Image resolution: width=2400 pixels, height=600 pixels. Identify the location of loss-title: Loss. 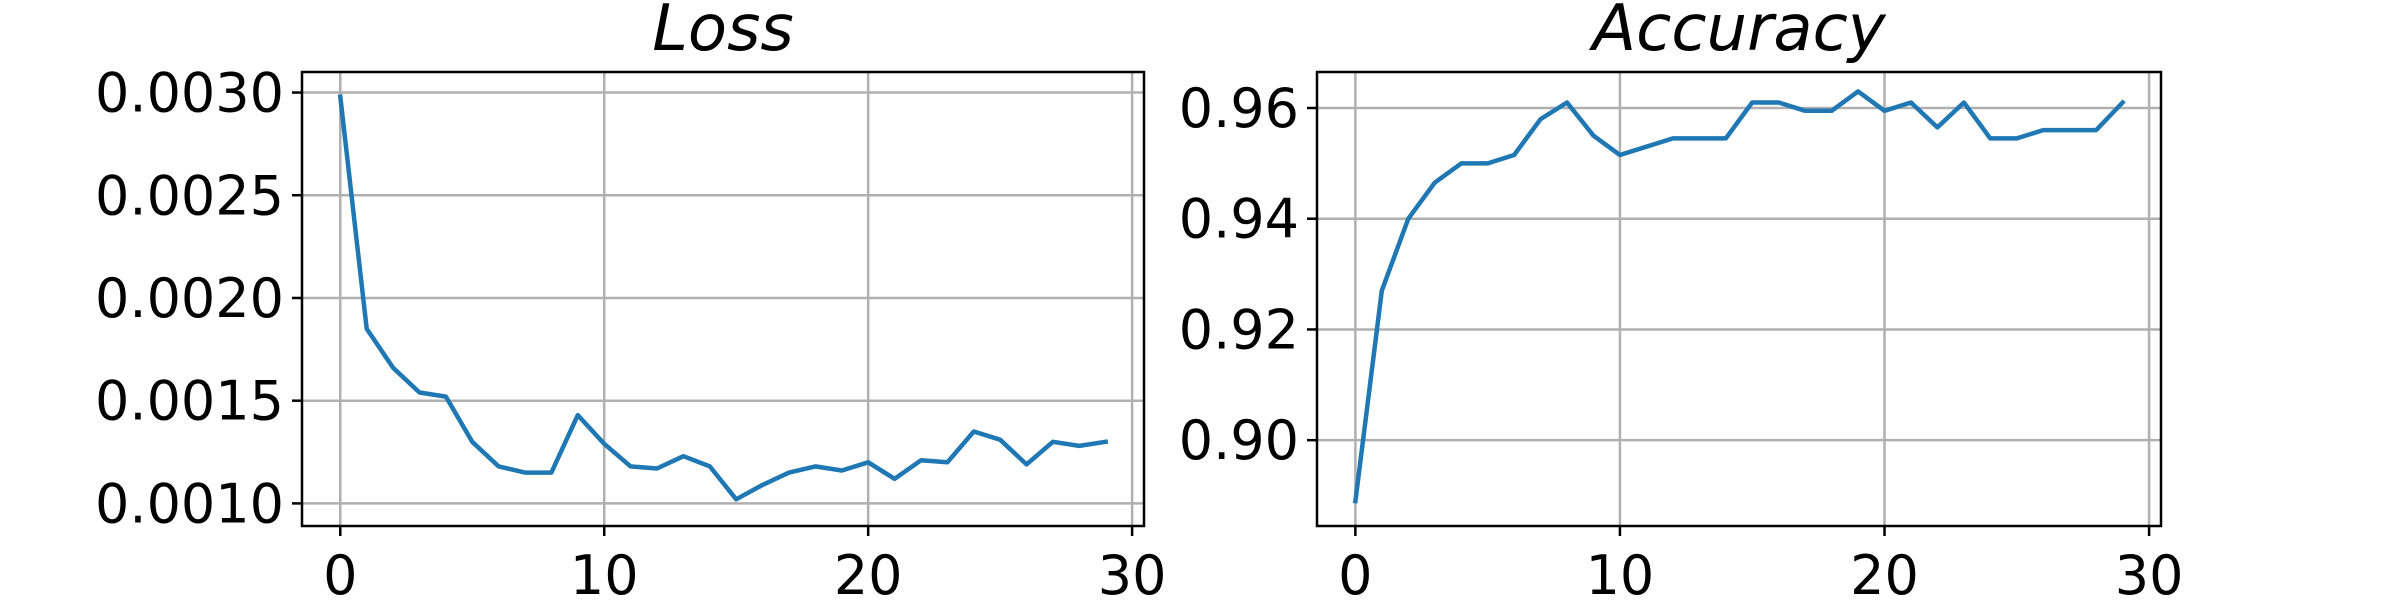
(723, 33).